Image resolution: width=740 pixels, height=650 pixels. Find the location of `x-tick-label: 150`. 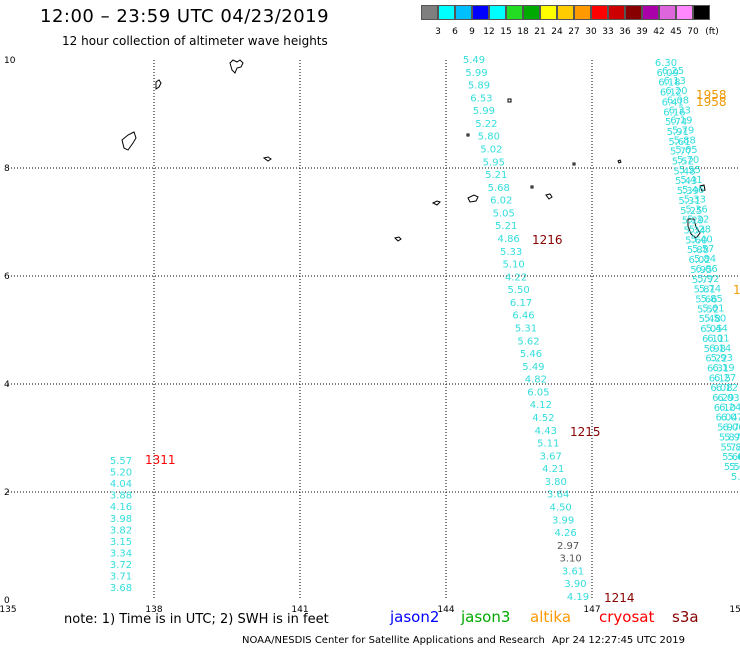

x-tick-label: 150 is located at coordinates (734, 610).